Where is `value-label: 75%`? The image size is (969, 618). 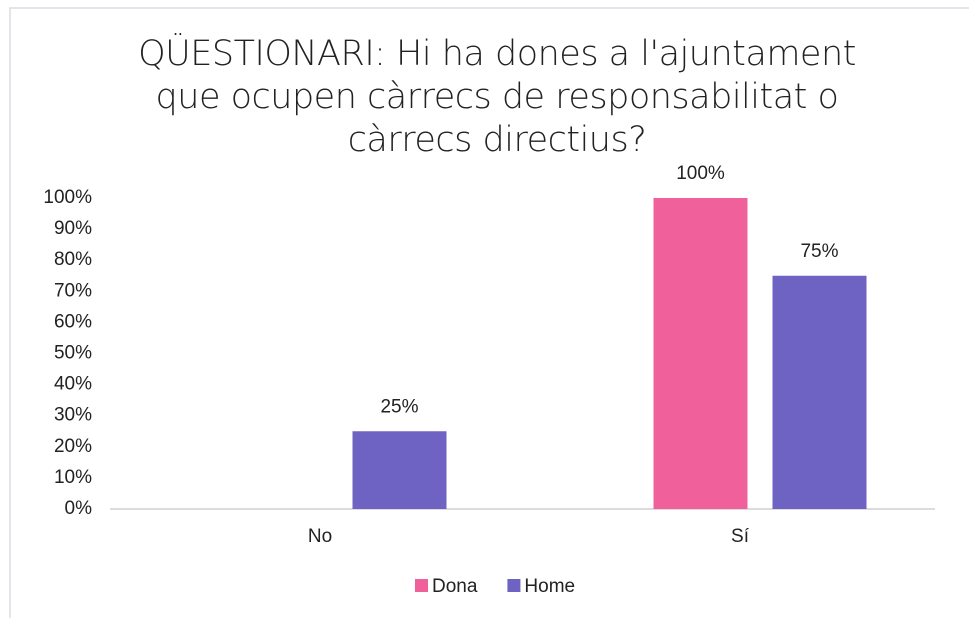 value-label: 75% is located at coordinates (819, 251).